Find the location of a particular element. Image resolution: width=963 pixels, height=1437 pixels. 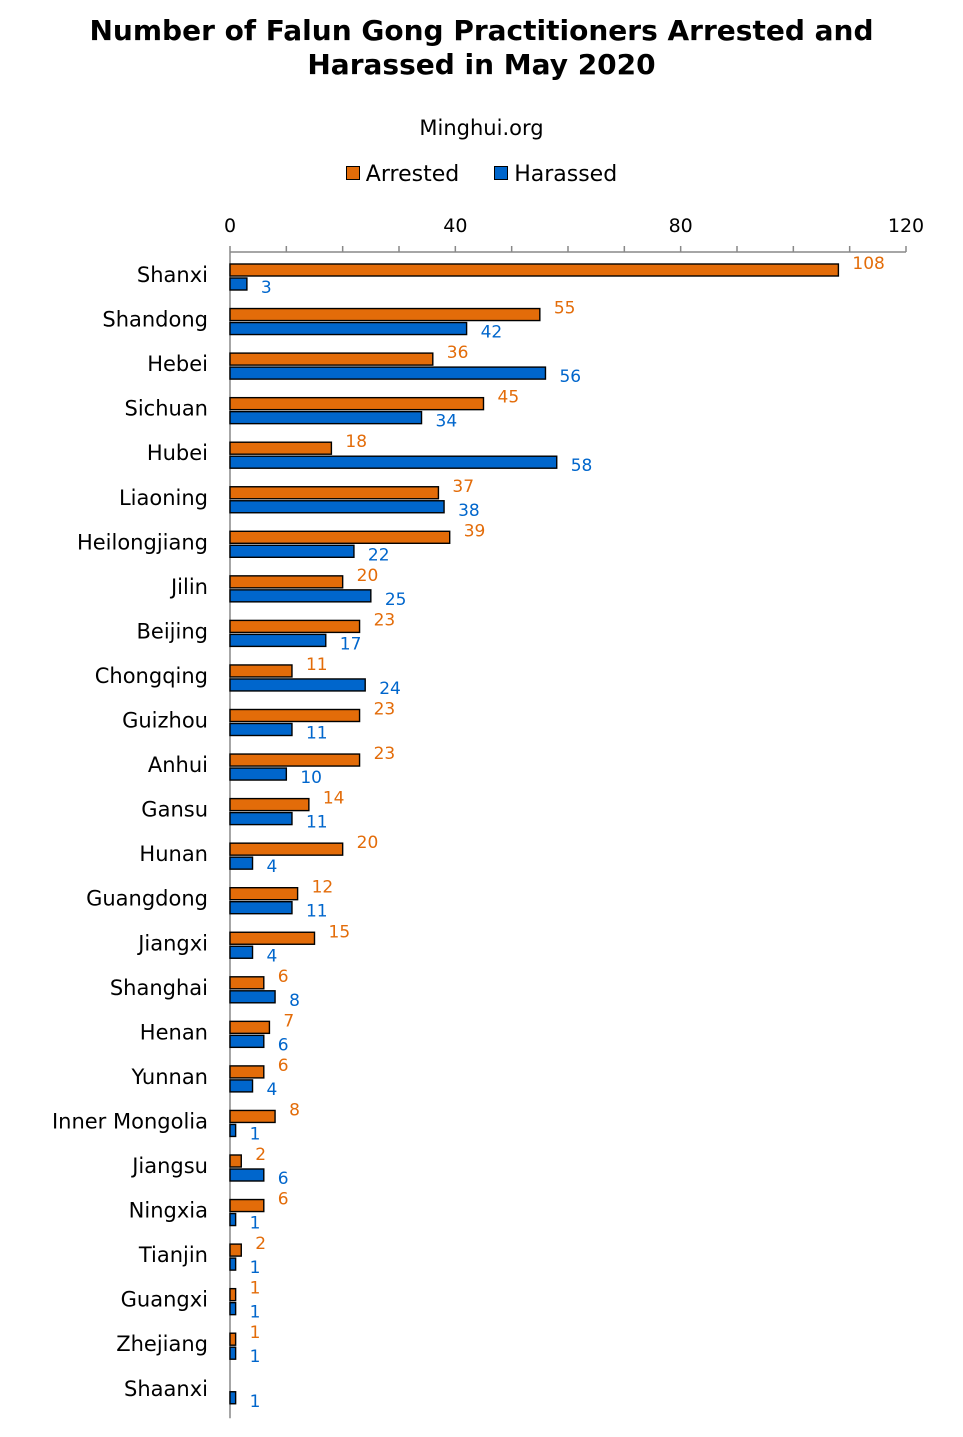

category-label: Guangxi is located at coordinates (164, 1300).